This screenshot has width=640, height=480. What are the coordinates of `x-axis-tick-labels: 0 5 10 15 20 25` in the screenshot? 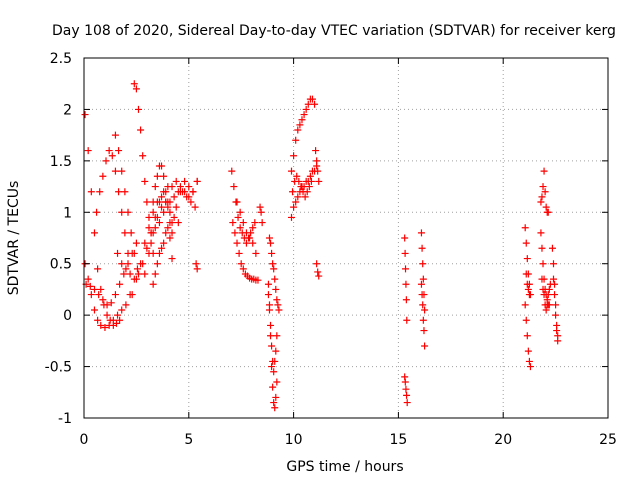 It's located at (348, 440).